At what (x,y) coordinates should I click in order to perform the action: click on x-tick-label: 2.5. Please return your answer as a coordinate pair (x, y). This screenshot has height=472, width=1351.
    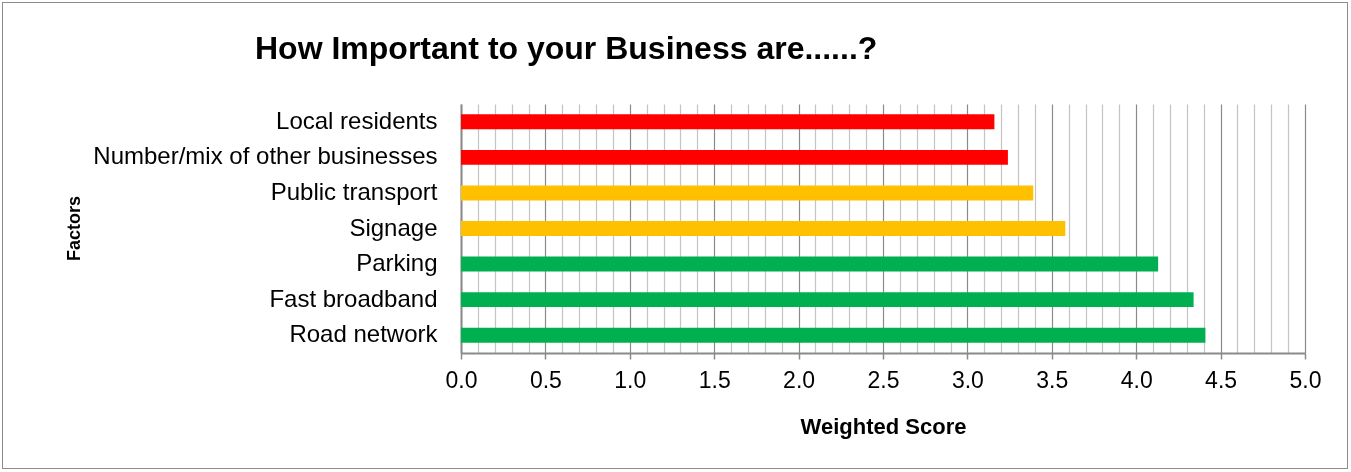
    Looking at the image, I should click on (883, 379).